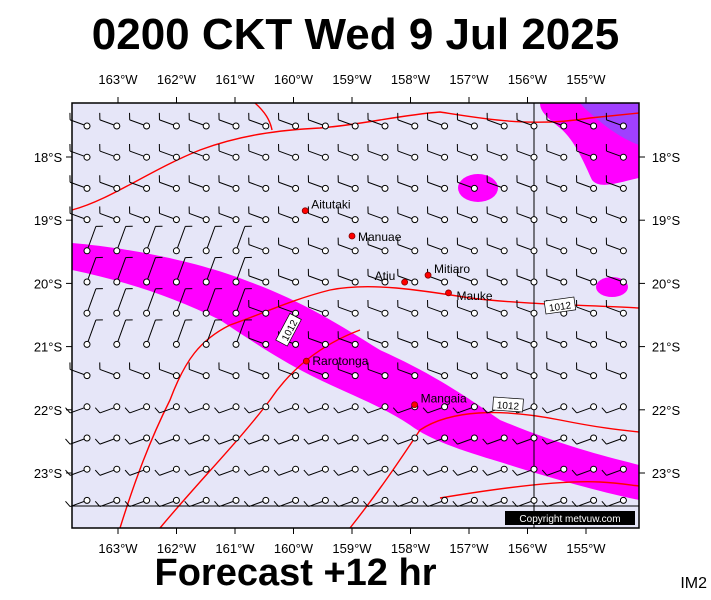 The width and height of the screenshot is (711, 600). I want to click on place-label: Rarotonga, so click(340, 361).